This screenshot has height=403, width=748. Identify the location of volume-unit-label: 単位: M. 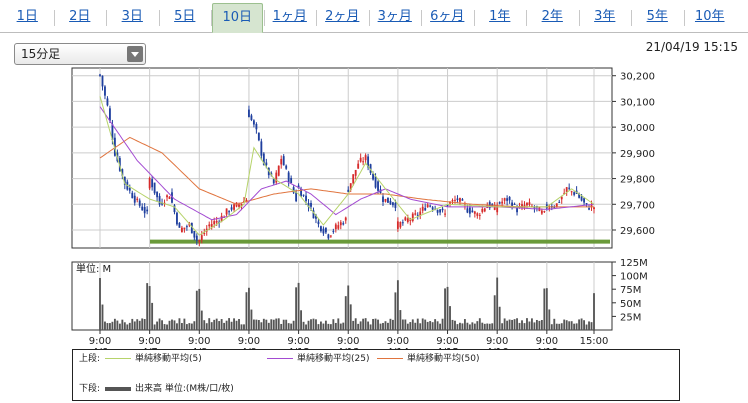
(93, 268).